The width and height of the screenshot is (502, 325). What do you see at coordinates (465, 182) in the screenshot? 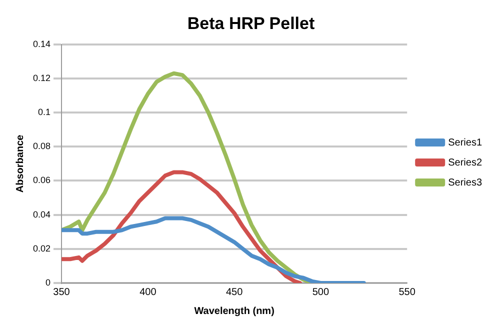
I see `legend-label: Series3` at bounding box center [465, 182].